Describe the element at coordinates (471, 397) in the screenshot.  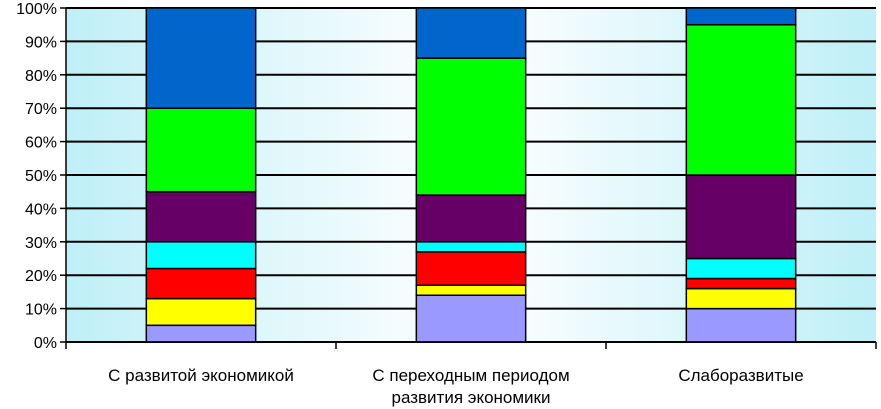
I see `category-label-line: развития экономики` at that location.